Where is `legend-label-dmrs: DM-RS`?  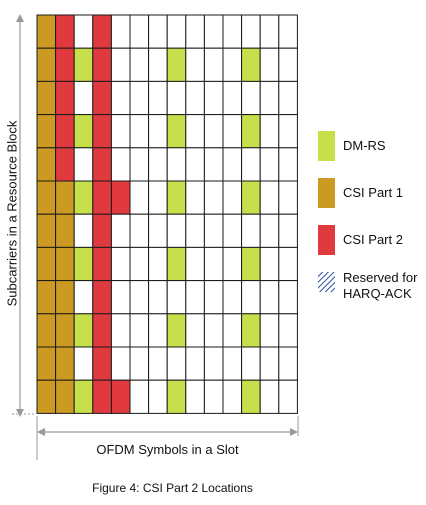
legend-label-dmrs: DM-RS is located at coordinates (364, 146).